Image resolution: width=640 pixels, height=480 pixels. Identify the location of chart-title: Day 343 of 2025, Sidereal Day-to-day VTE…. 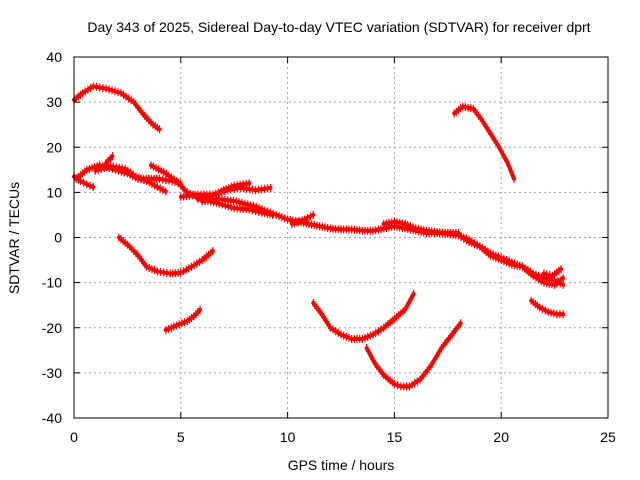
(338, 27).